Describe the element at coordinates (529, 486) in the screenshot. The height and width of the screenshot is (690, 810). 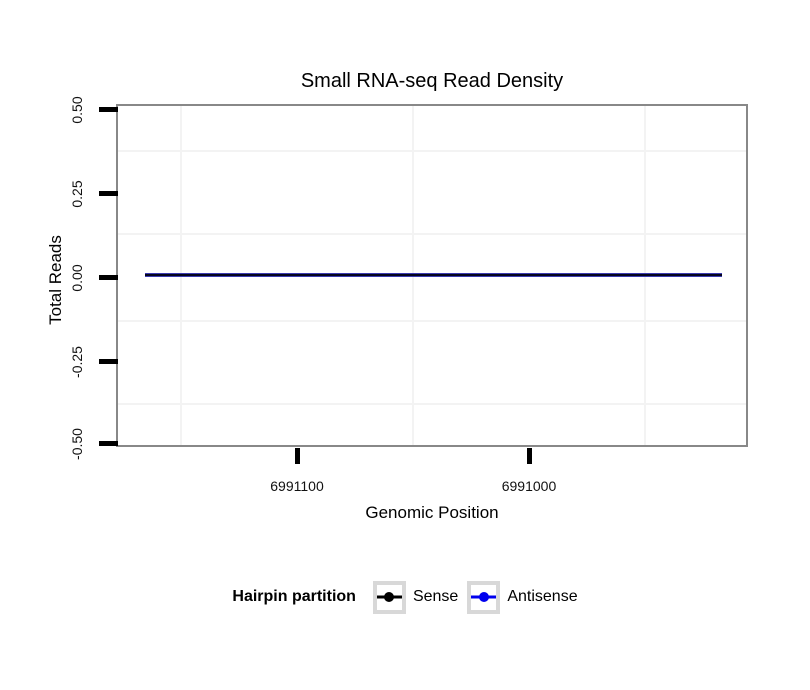
I see `x-tick-label: 6991000` at that location.